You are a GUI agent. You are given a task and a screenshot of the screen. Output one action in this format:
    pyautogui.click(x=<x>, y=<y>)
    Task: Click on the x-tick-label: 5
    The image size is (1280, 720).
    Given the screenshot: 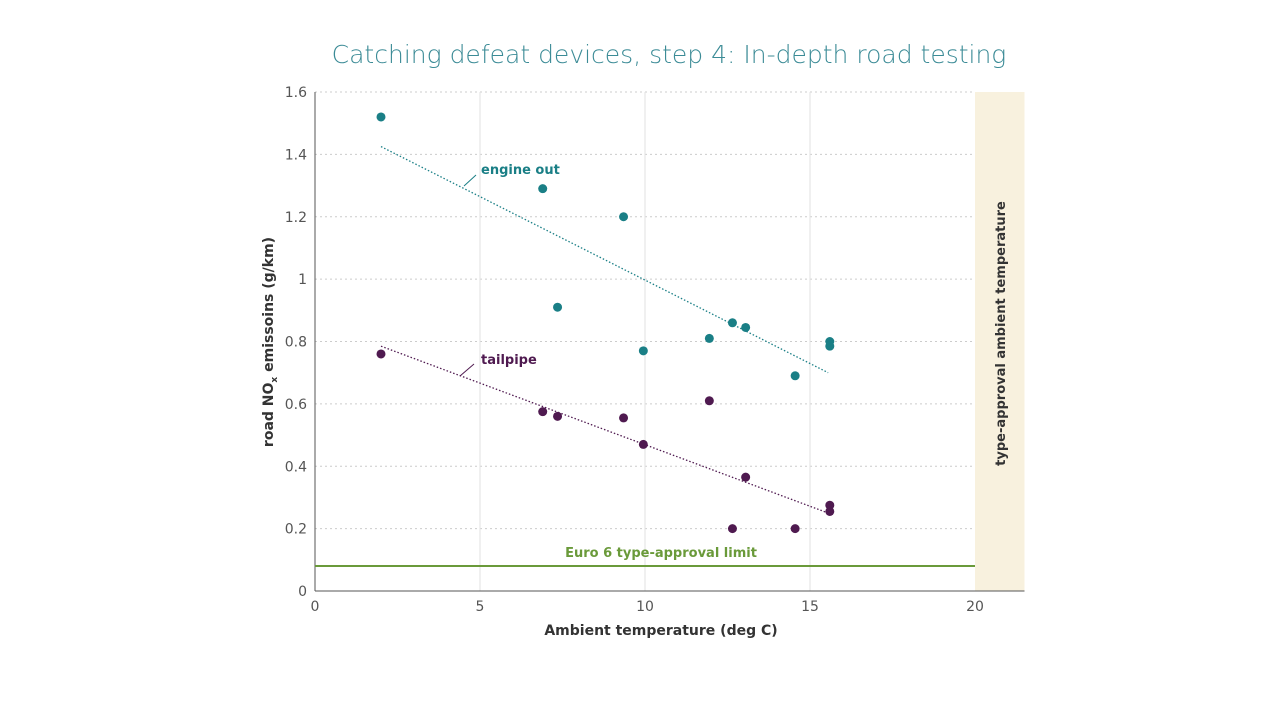 What is the action you would take?
    pyautogui.click(x=480, y=607)
    